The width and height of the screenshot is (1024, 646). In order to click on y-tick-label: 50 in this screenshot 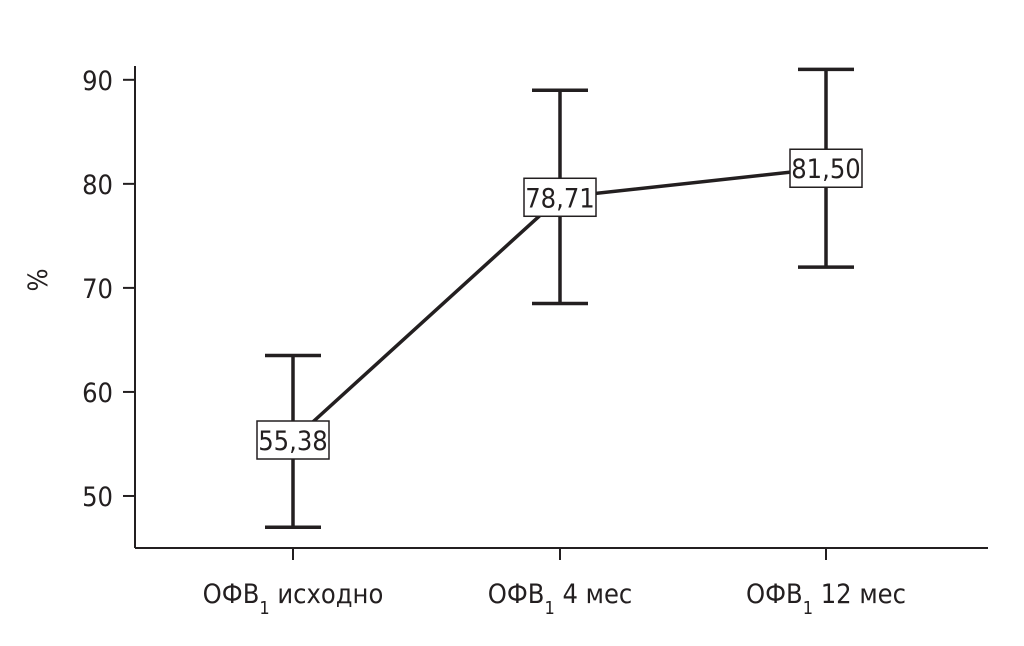, I will do `click(97, 497)`.